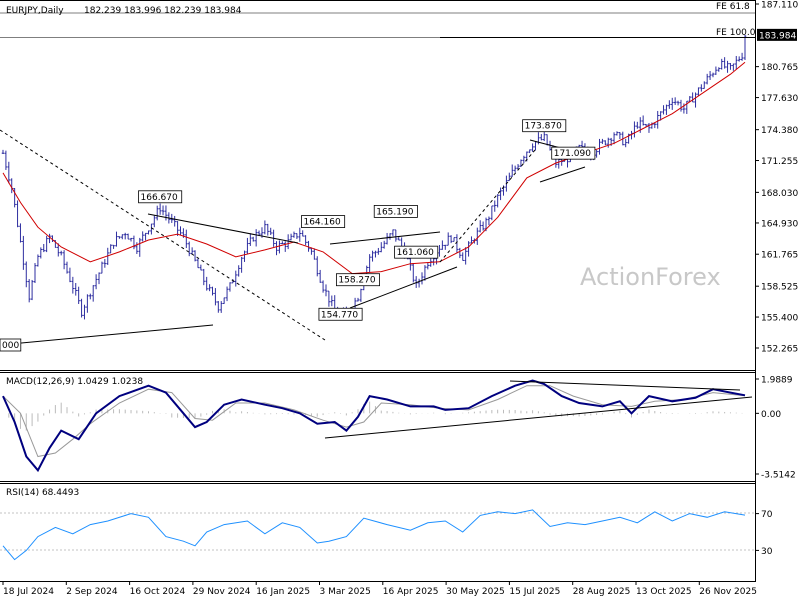  Describe the element at coordinates (775, 428) in the screenshot. I see `macd-axis: 1.9889 0.00 -3.5142` at that location.